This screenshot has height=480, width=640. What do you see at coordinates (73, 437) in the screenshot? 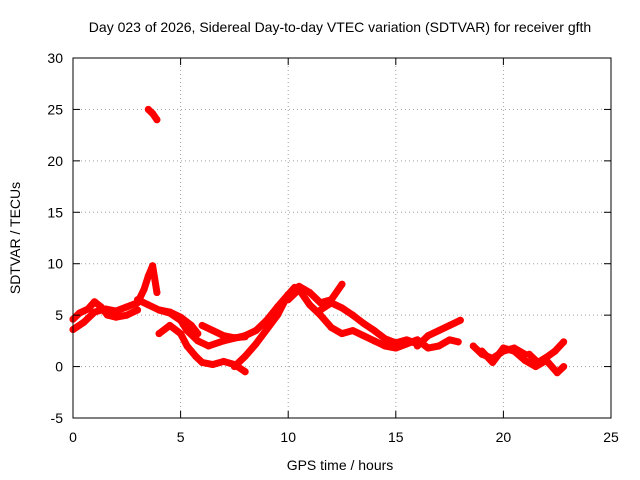
I see `x-tick-label: 0` at bounding box center [73, 437].